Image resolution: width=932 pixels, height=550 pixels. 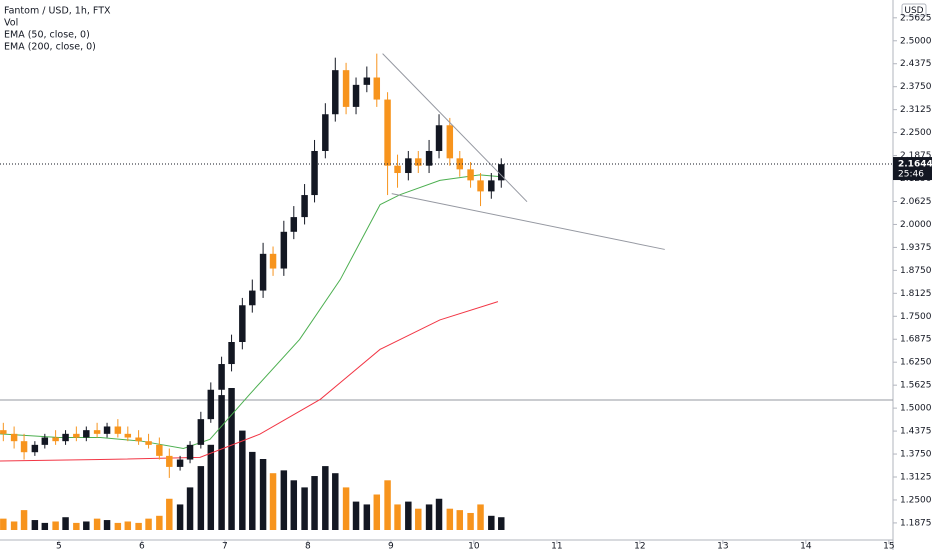 What do you see at coordinates (722, 546) in the screenshot?
I see `x-tick-label: 13` at bounding box center [722, 546].